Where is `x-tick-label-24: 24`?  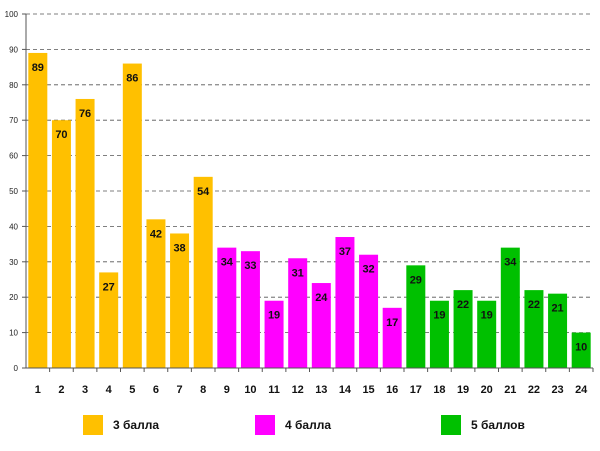
x-tick-label-24: 24 is located at coordinates (581, 390).